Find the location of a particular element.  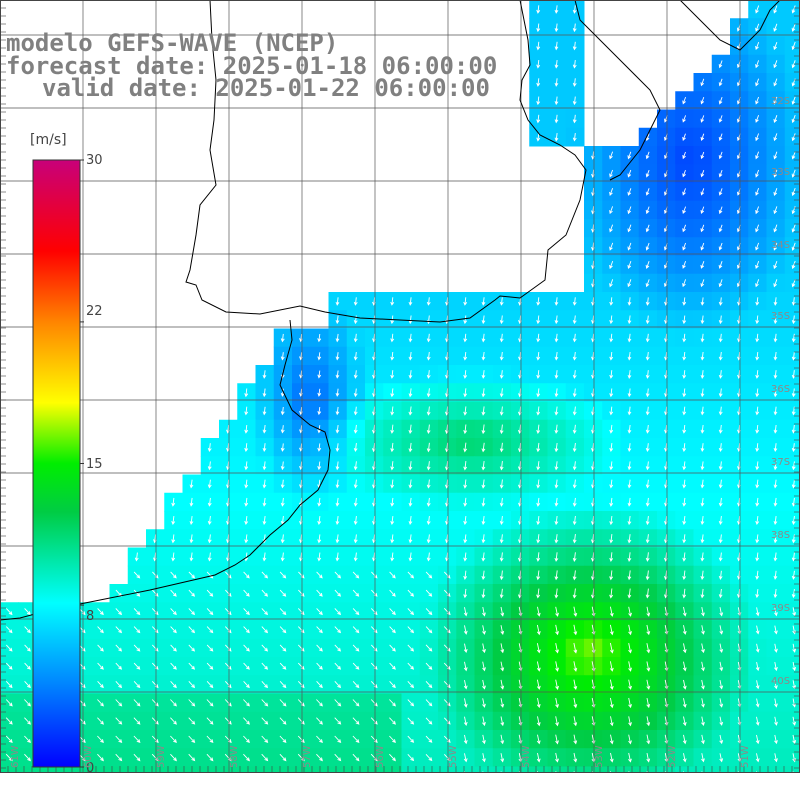

lon-label: 61W is located at coordinates (15, 756).